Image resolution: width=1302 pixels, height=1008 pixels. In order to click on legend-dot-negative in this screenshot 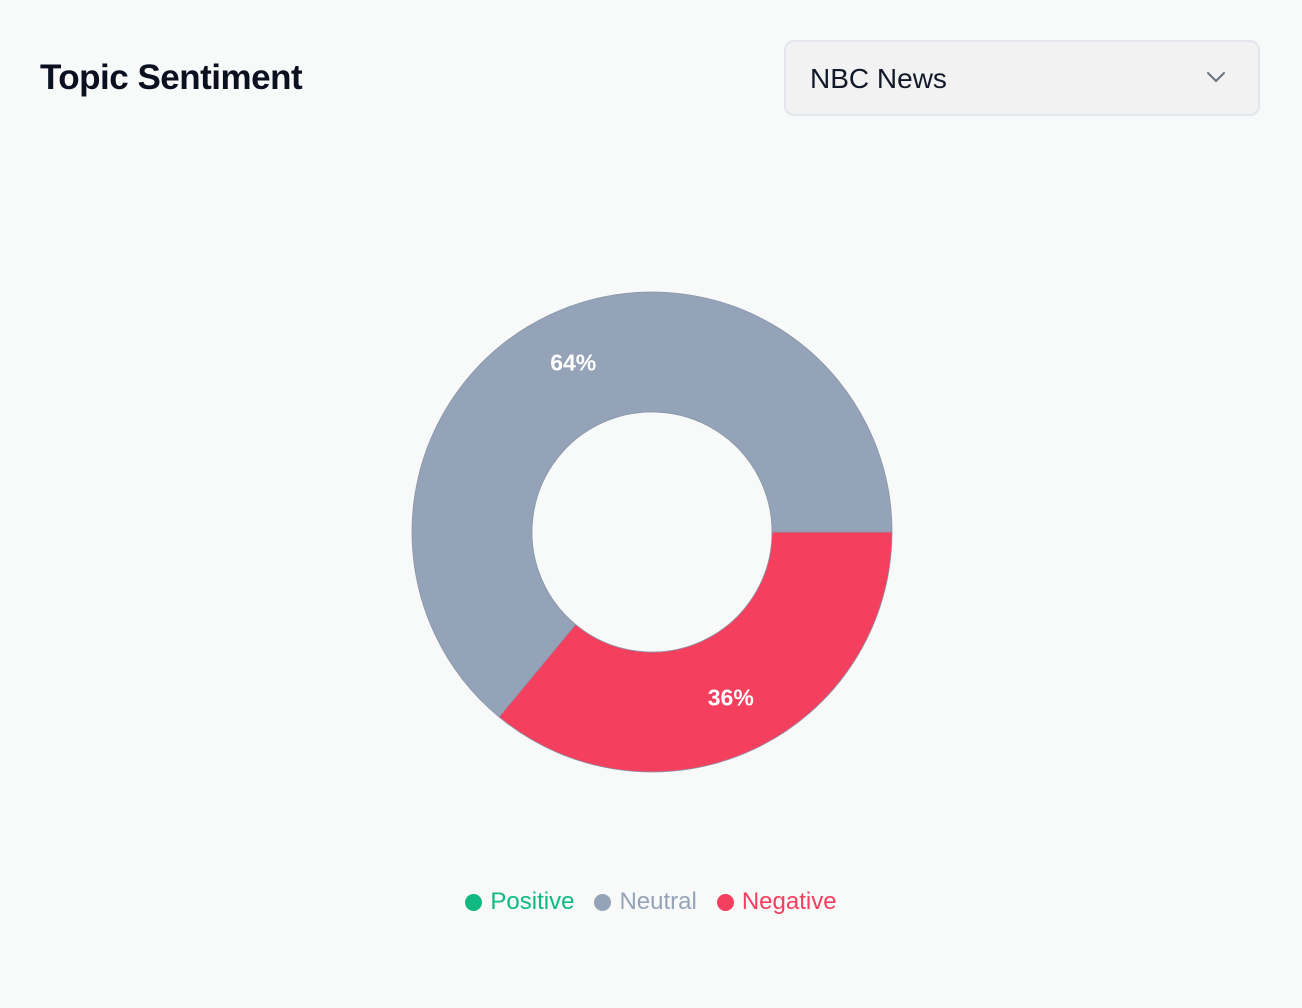, I will do `click(725, 902)`.